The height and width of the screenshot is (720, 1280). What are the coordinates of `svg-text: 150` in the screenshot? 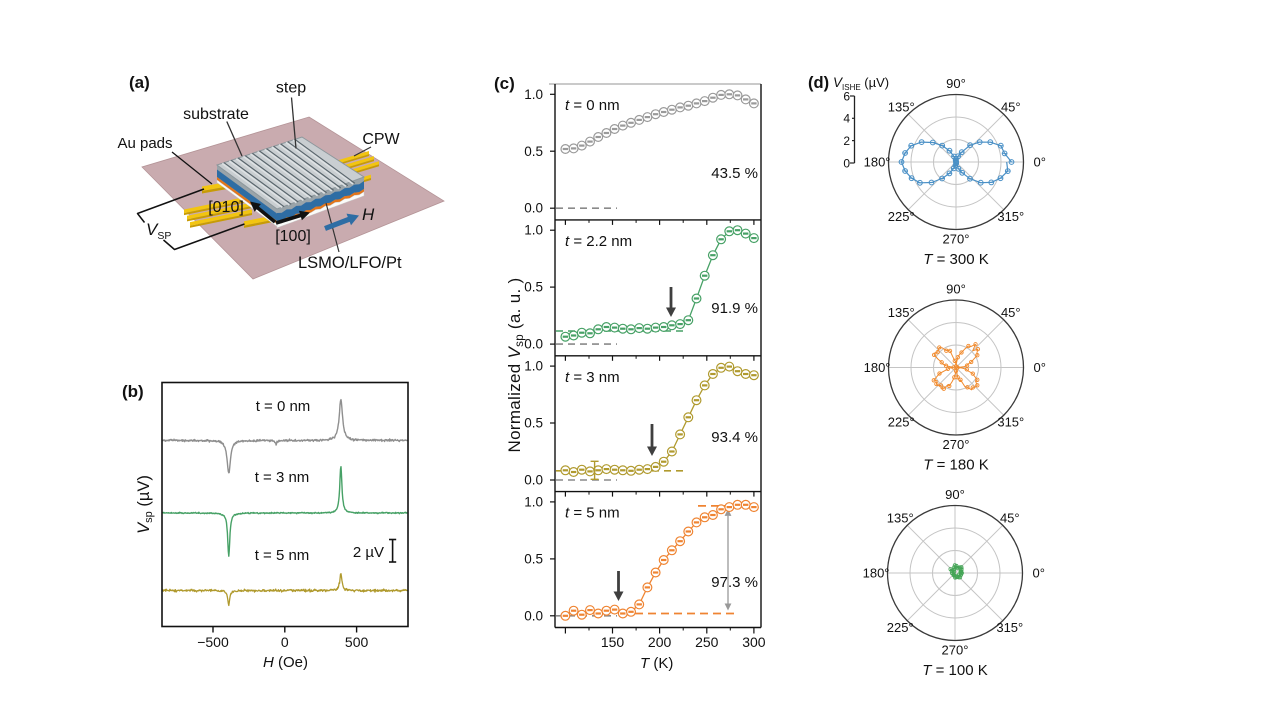 It's located at (613, 642).